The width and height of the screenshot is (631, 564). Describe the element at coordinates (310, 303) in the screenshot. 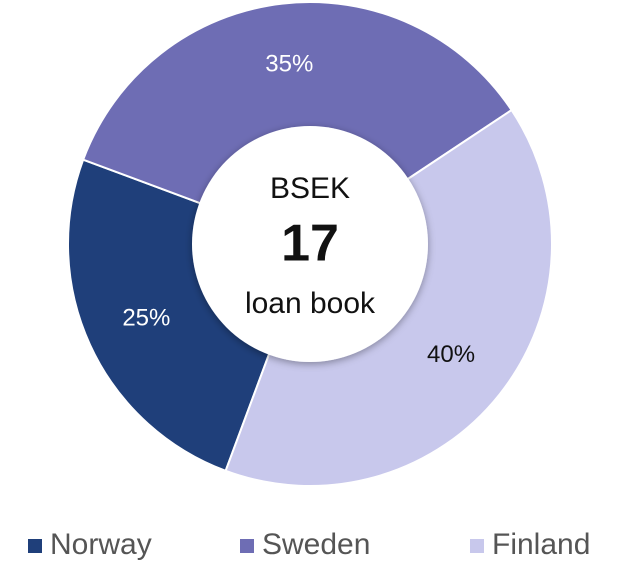

I see `center-text: loan book` at that location.